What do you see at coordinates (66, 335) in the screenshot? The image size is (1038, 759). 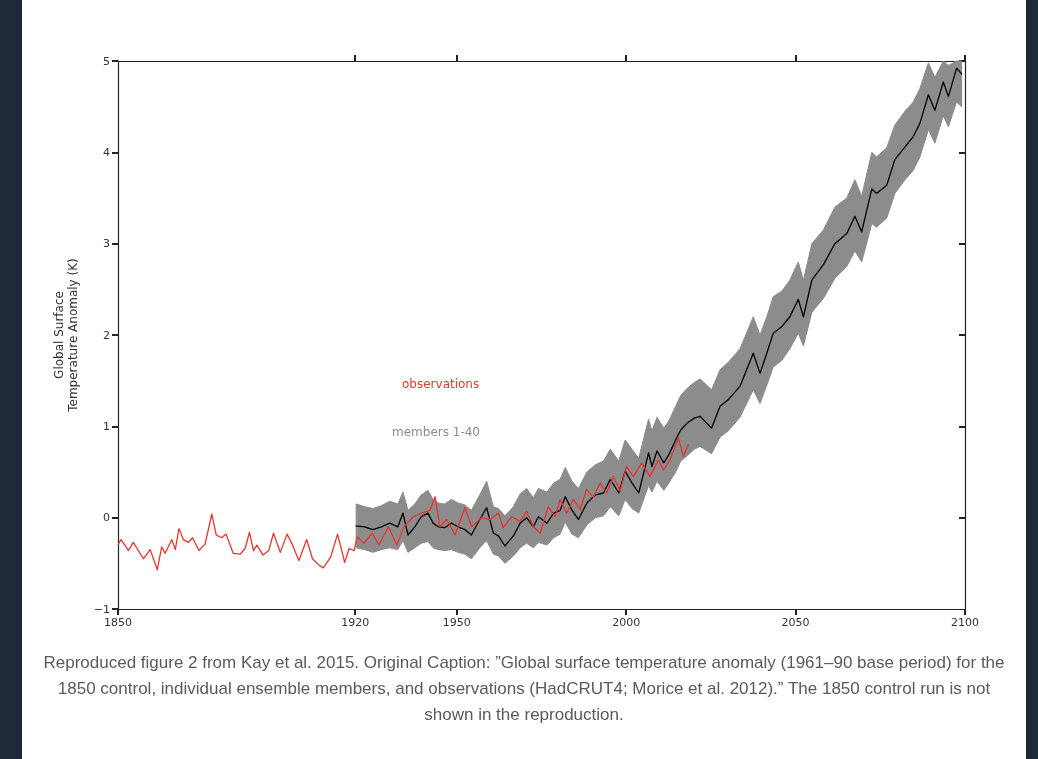 I see `y-axis-title: Global Surface Temperature Anomaly (K)` at bounding box center [66, 335].